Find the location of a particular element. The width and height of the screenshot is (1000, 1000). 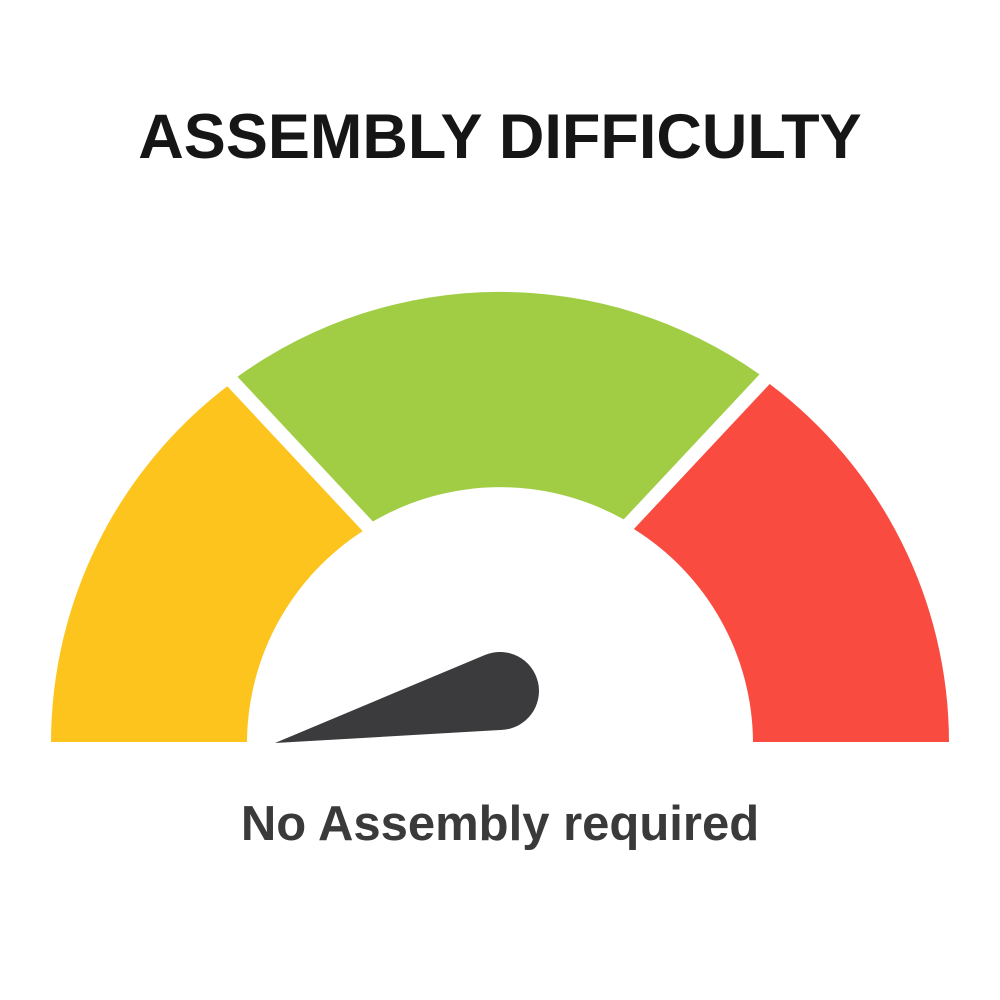

page-title: ASSEMBLY DIFFICULTY is located at coordinates (500, 137).